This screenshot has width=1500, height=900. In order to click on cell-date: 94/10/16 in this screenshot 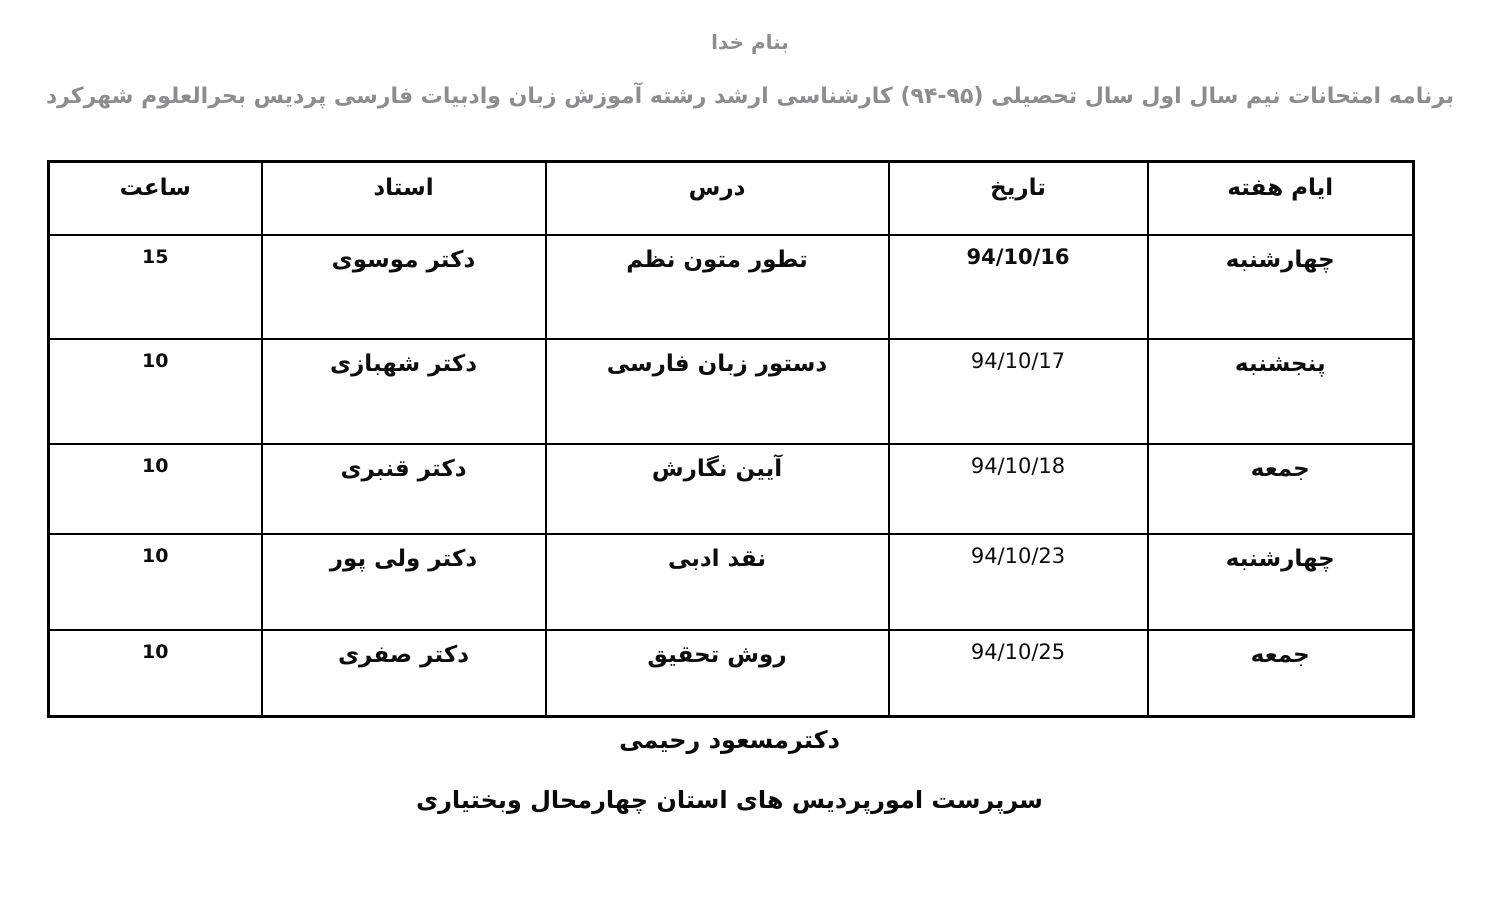, I will do `click(1018, 286)`.